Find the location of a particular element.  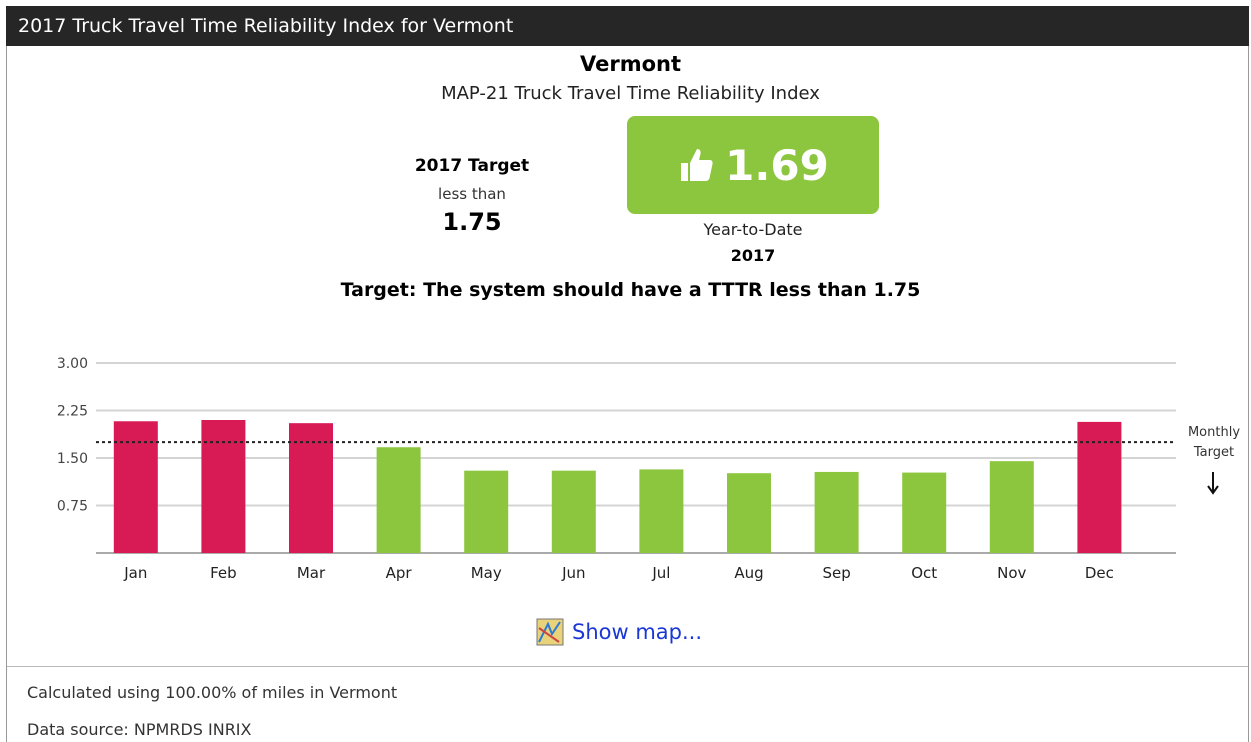

region: Vermont is located at coordinates (630, 64).